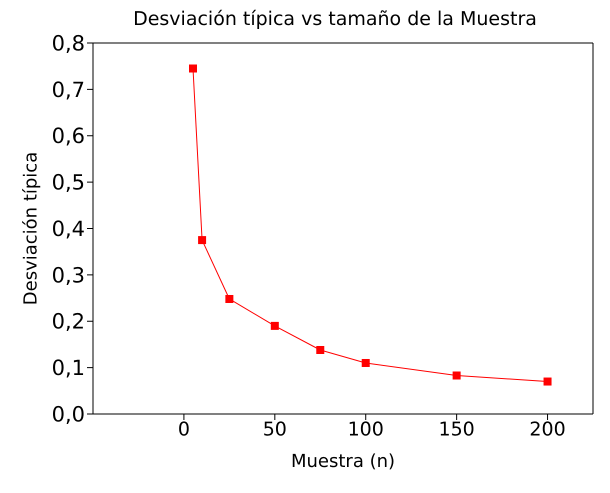 The image size is (610, 493). I want to click on x-tick-label: 0, so click(184, 429).